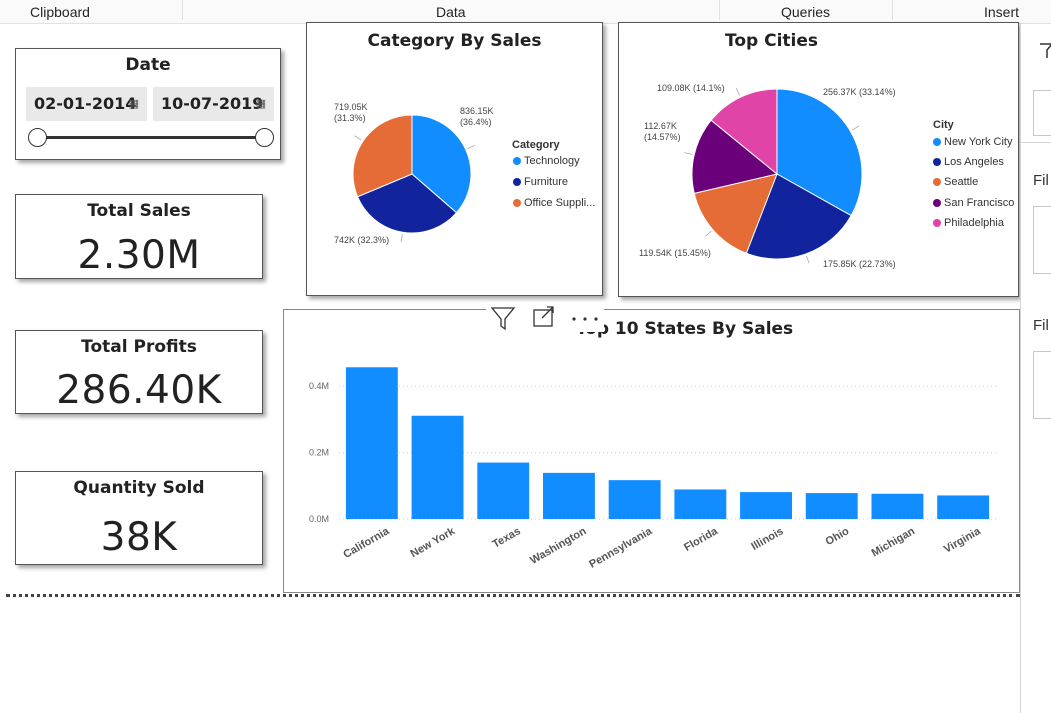 The width and height of the screenshot is (1051, 713). Describe the element at coordinates (139, 488) in the screenshot. I see `kpi-label: Quantity Sold` at that location.